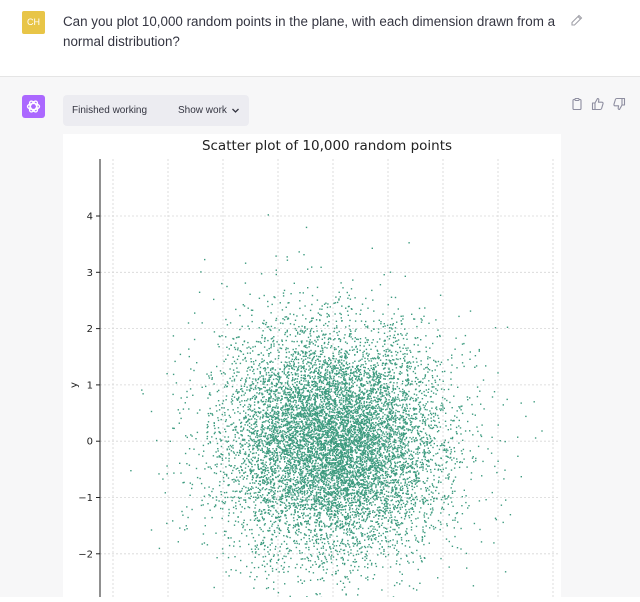 The height and width of the screenshot is (602, 640). I want to click on edit-icon, so click(577, 20).